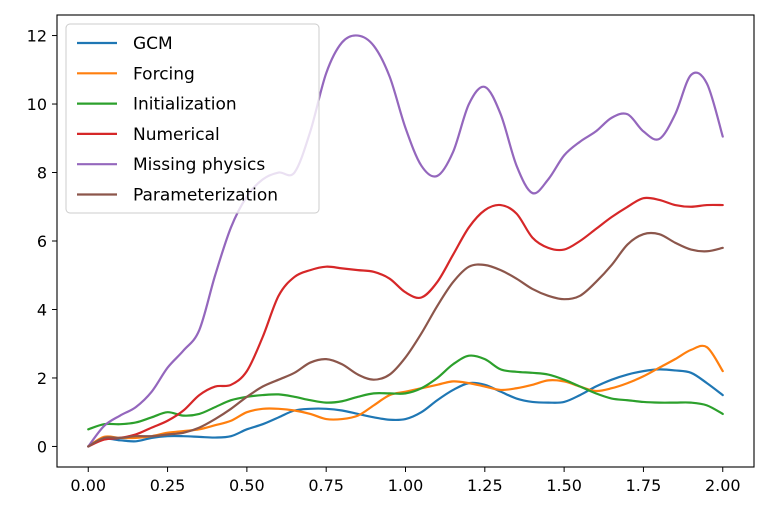 The height and width of the screenshot is (517, 768). I want to click on legend-label: Parameterization, so click(205, 196).